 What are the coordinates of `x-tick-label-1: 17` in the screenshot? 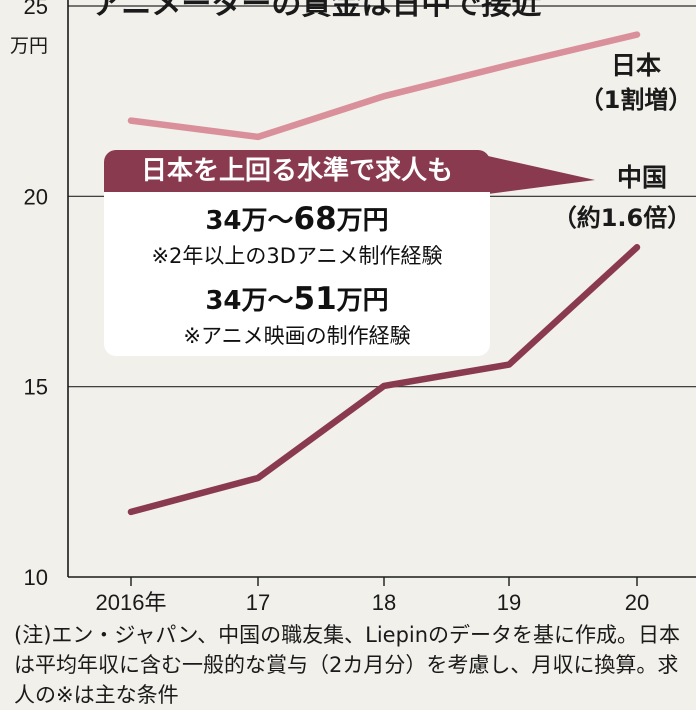 It's located at (258, 602).